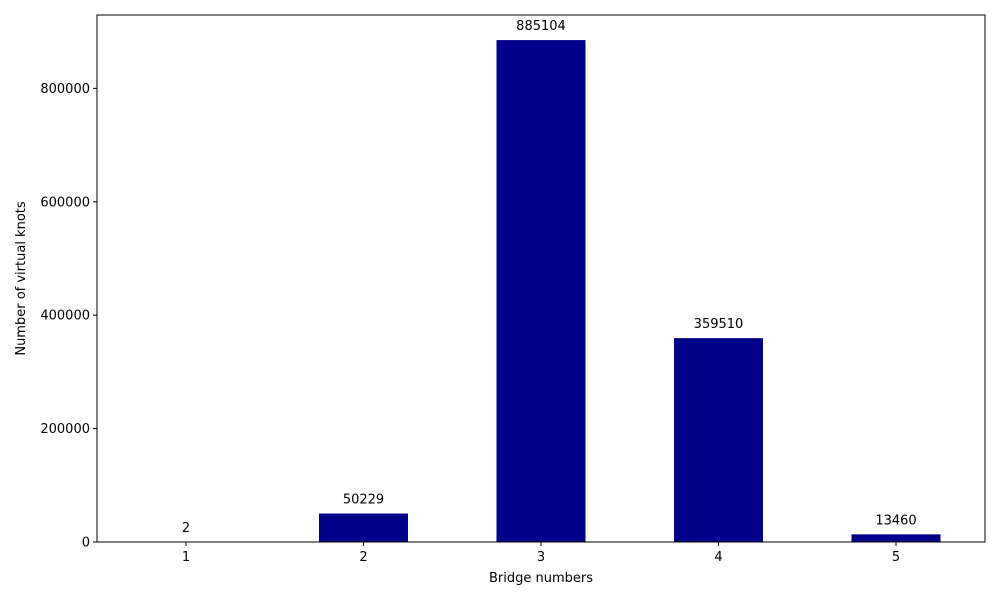 The height and width of the screenshot is (600, 1000). I want to click on bar-value-label-4: 359510, so click(719, 324).